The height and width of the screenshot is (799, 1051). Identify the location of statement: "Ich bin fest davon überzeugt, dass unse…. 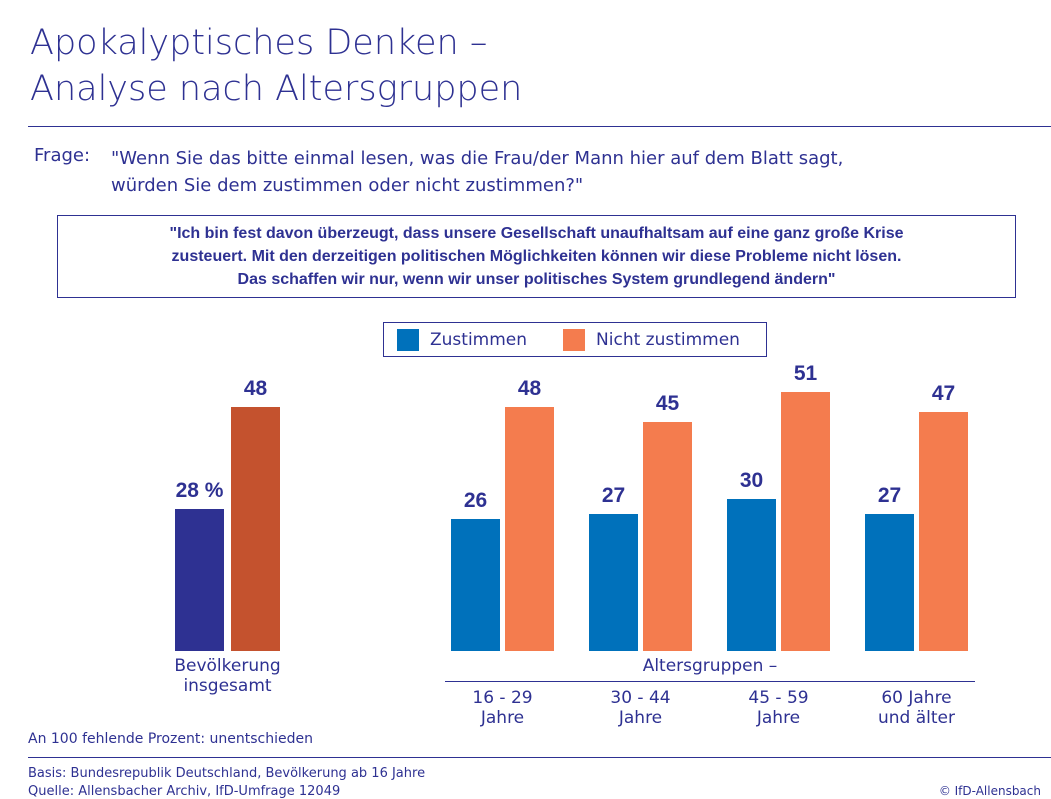
(536, 256).